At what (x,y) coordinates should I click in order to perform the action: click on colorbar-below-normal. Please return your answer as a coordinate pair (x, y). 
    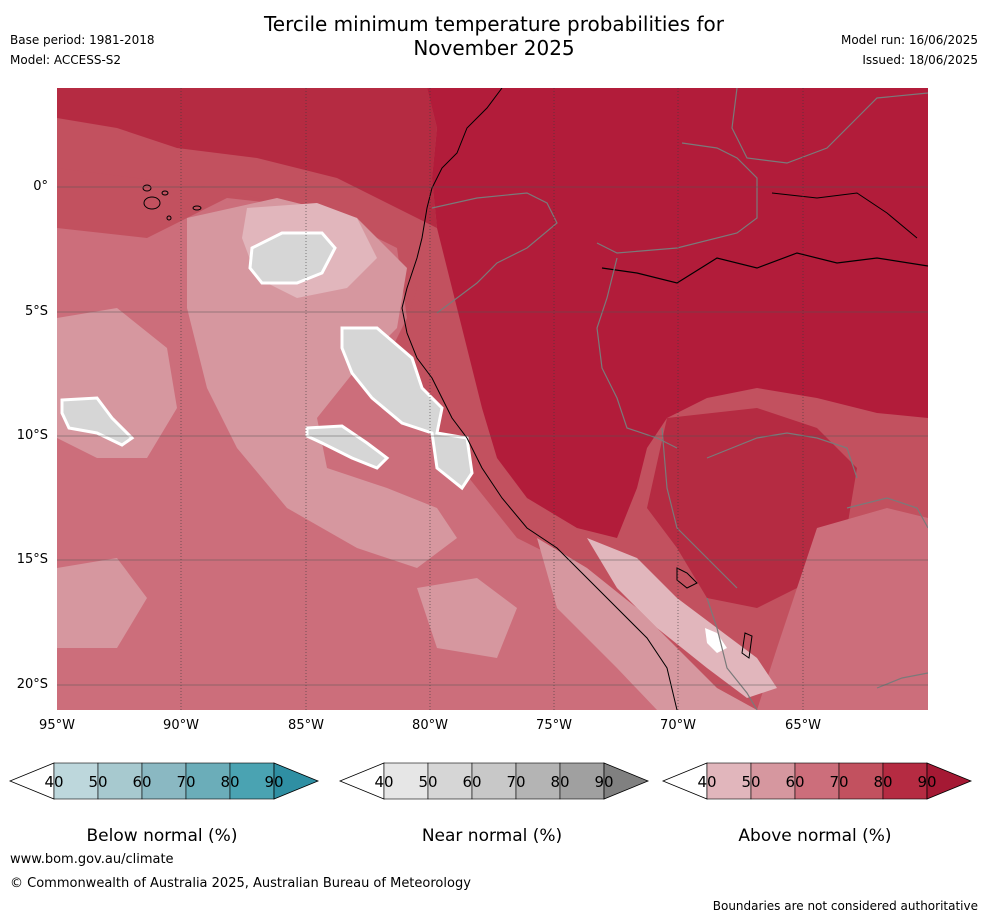
    Looking at the image, I should click on (164, 781).